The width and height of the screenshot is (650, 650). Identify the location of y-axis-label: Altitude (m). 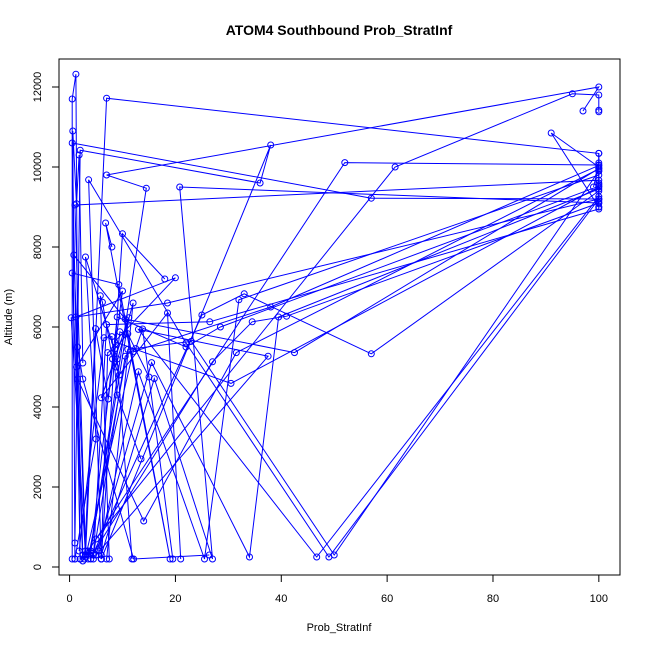
(9, 317).